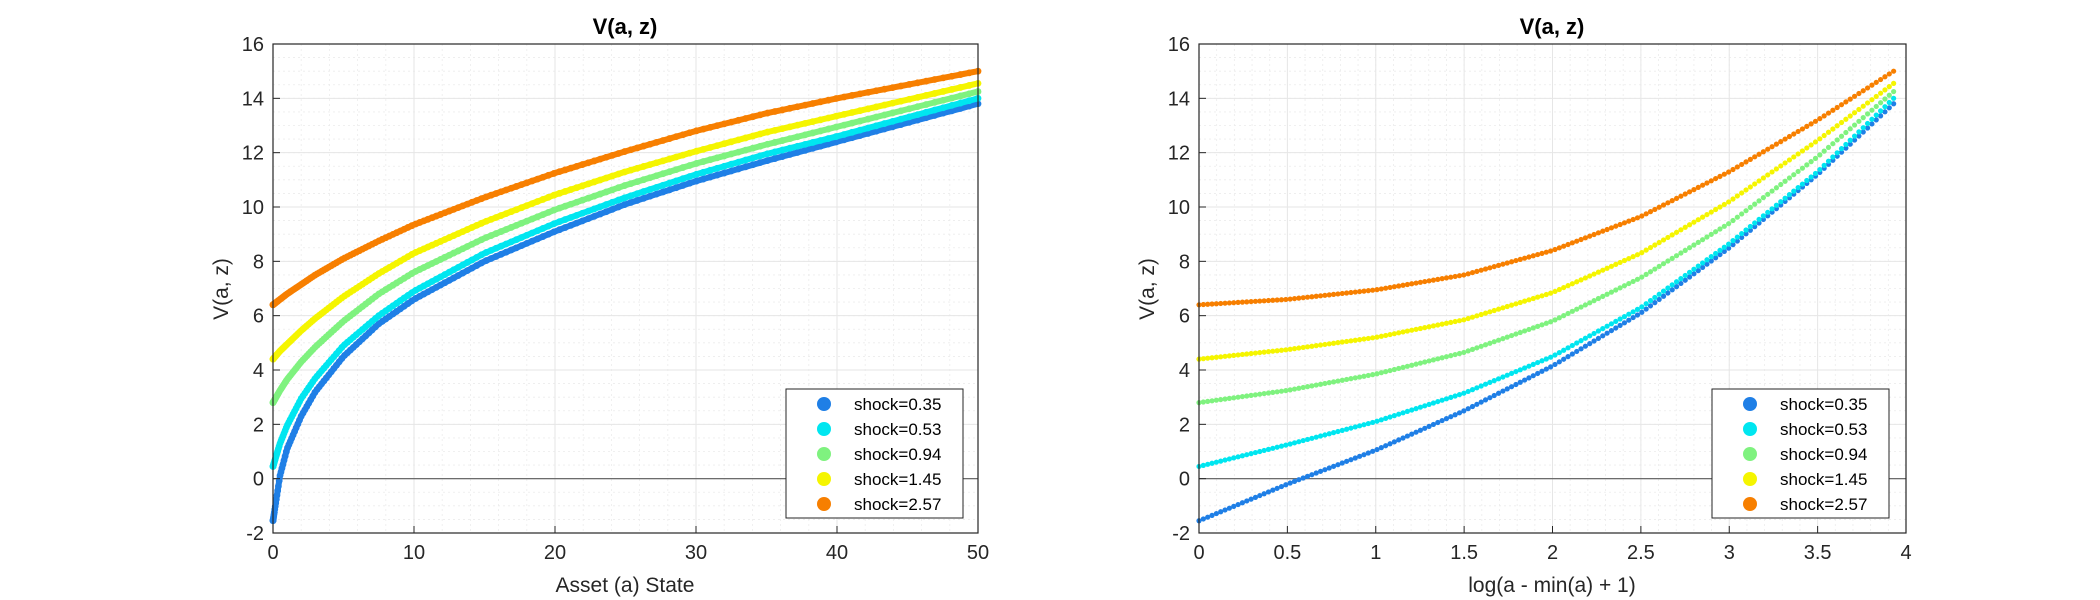 This screenshot has height=600, width=2100. What do you see at coordinates (253, 154) in the screenshot?
I see `y-tick-label: 12` at bounding box center [253, 154].